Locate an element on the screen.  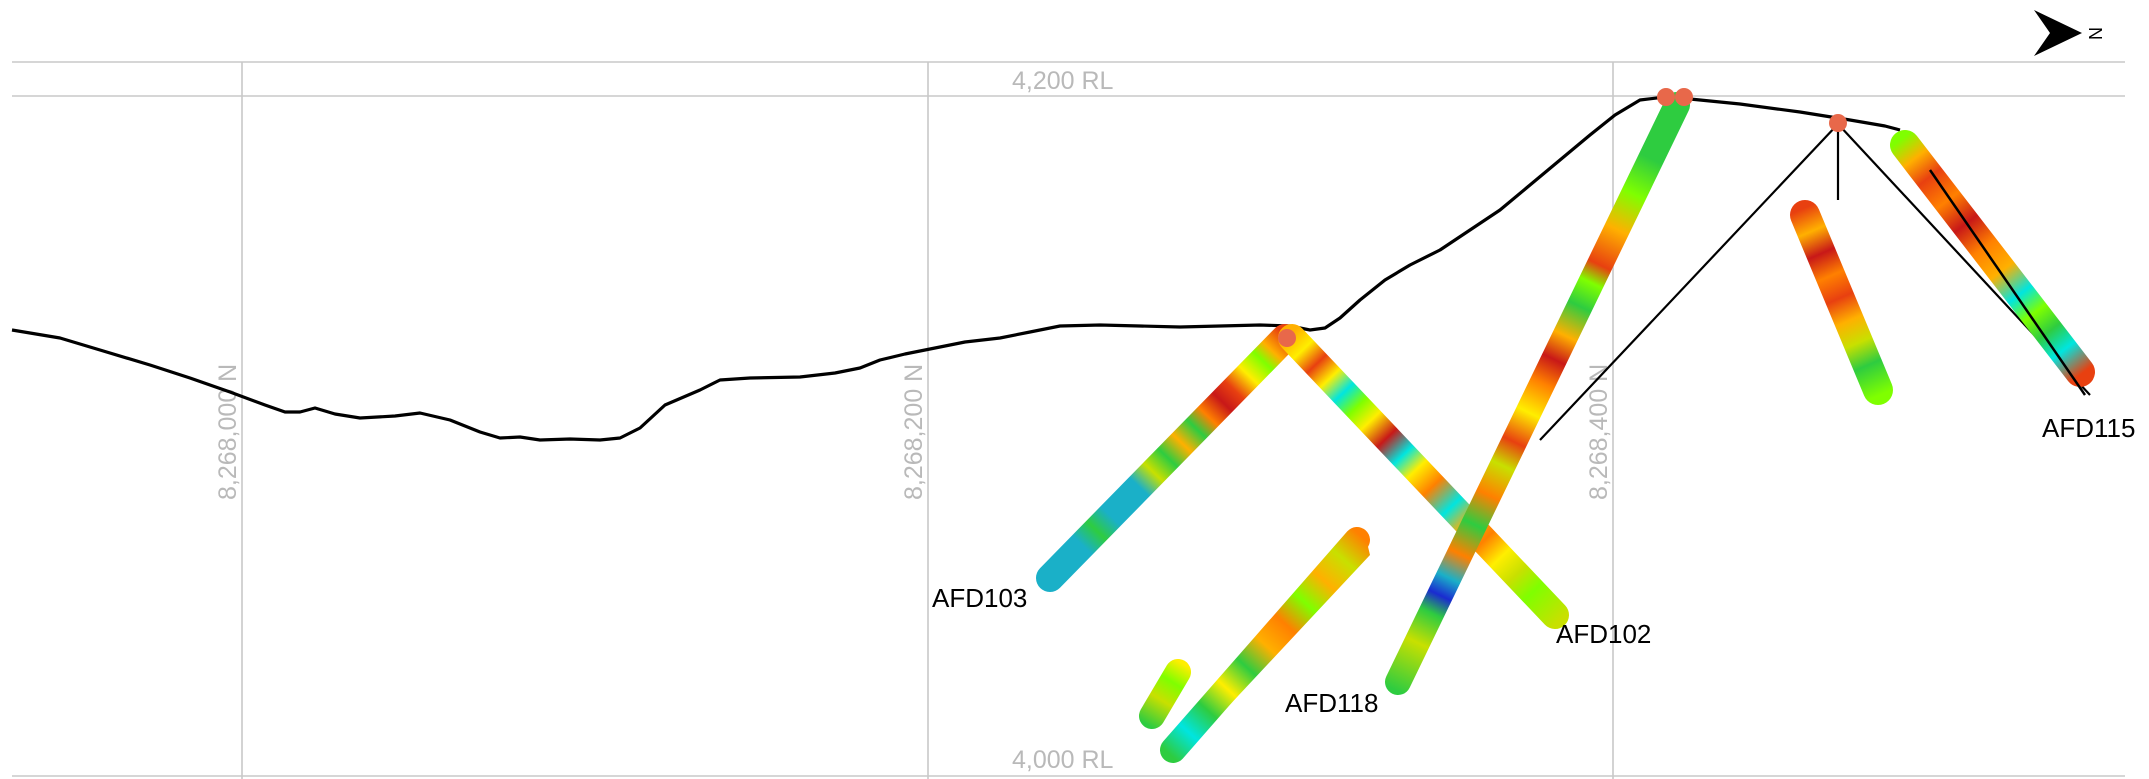
drill-hole-afd102-core is located at coordinates (1423, 476).